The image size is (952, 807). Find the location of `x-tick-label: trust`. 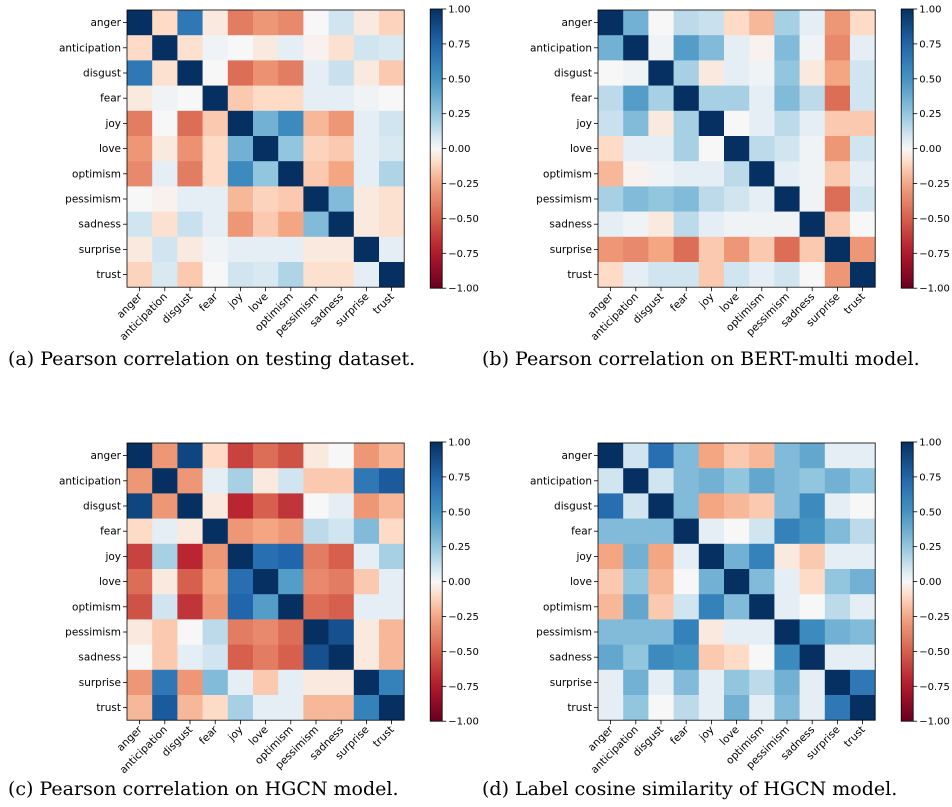

x-tick-label: trust is located at coordinates (855, 304).